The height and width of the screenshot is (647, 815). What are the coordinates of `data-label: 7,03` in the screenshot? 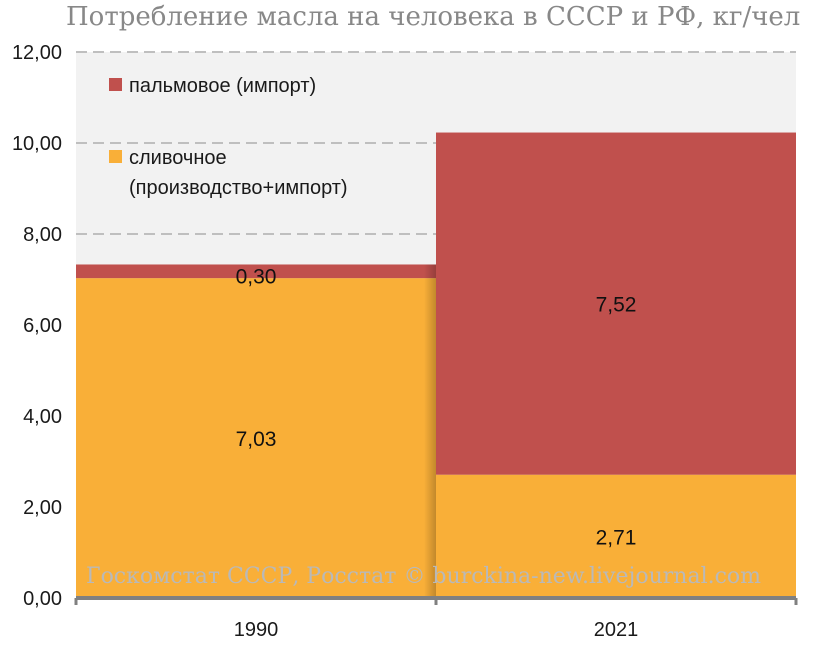 It's located at (256, 439).